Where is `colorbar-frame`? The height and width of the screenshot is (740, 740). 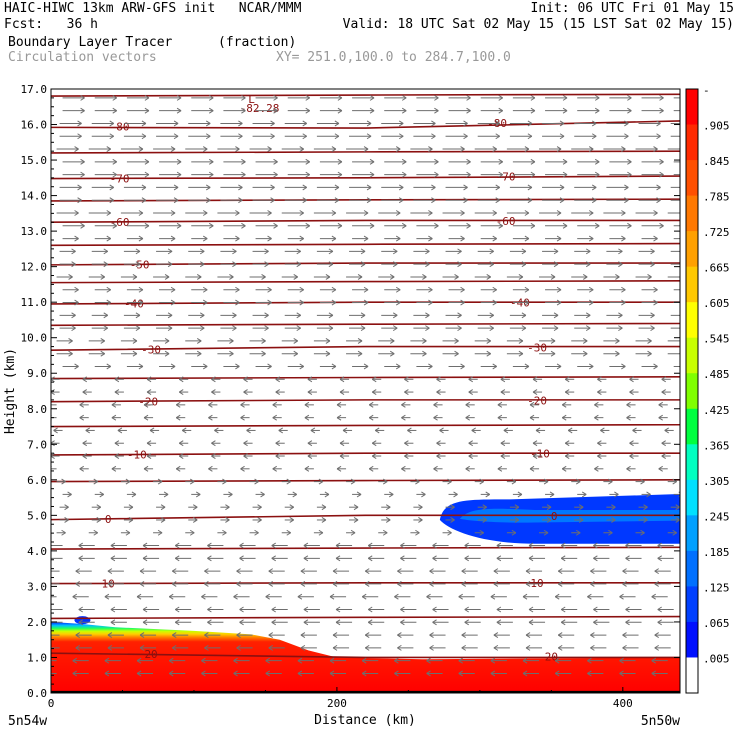
colorbar-frame is located at coordinates (692, 391).